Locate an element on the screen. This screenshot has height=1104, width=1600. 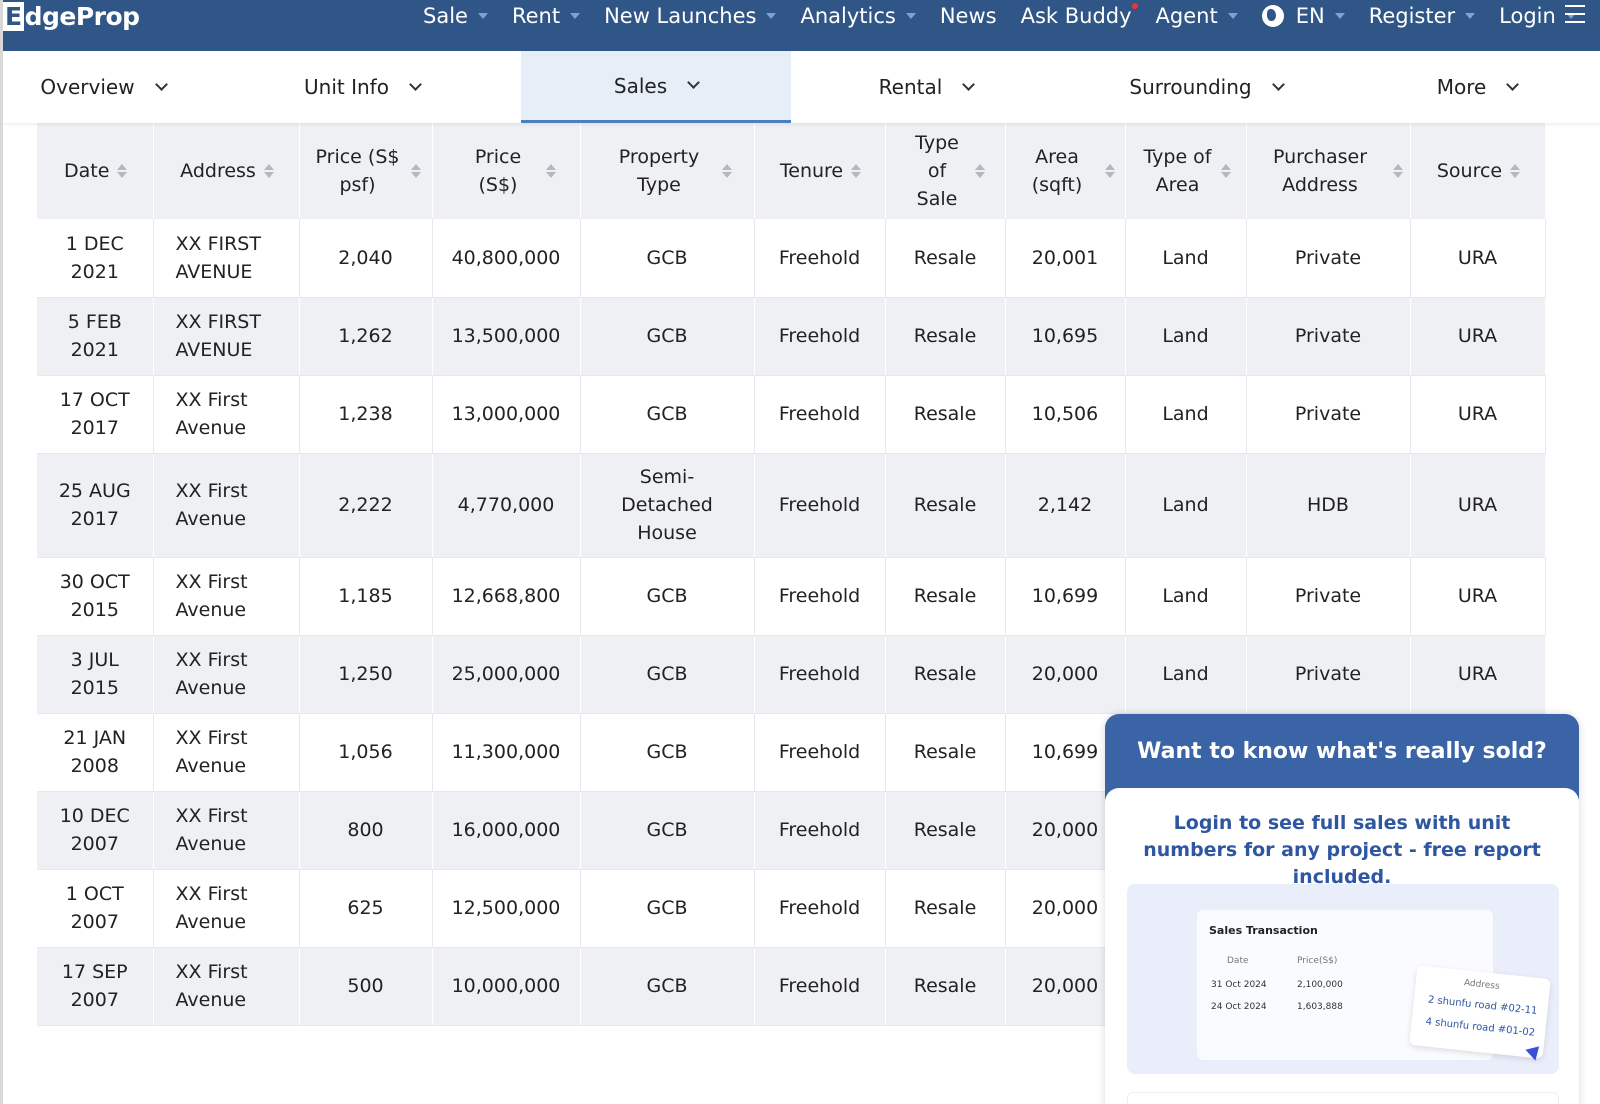
globe-icon is located at coordinates (1272, 16).